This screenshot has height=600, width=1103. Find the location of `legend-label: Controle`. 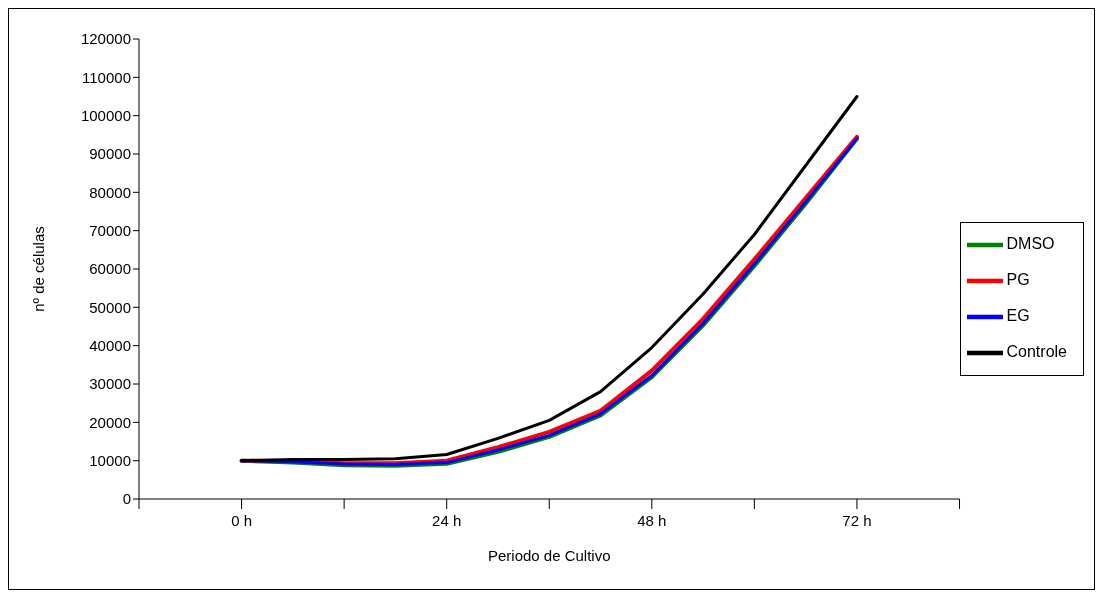

legend-label: Controle is located at coordinates (1036, 352).